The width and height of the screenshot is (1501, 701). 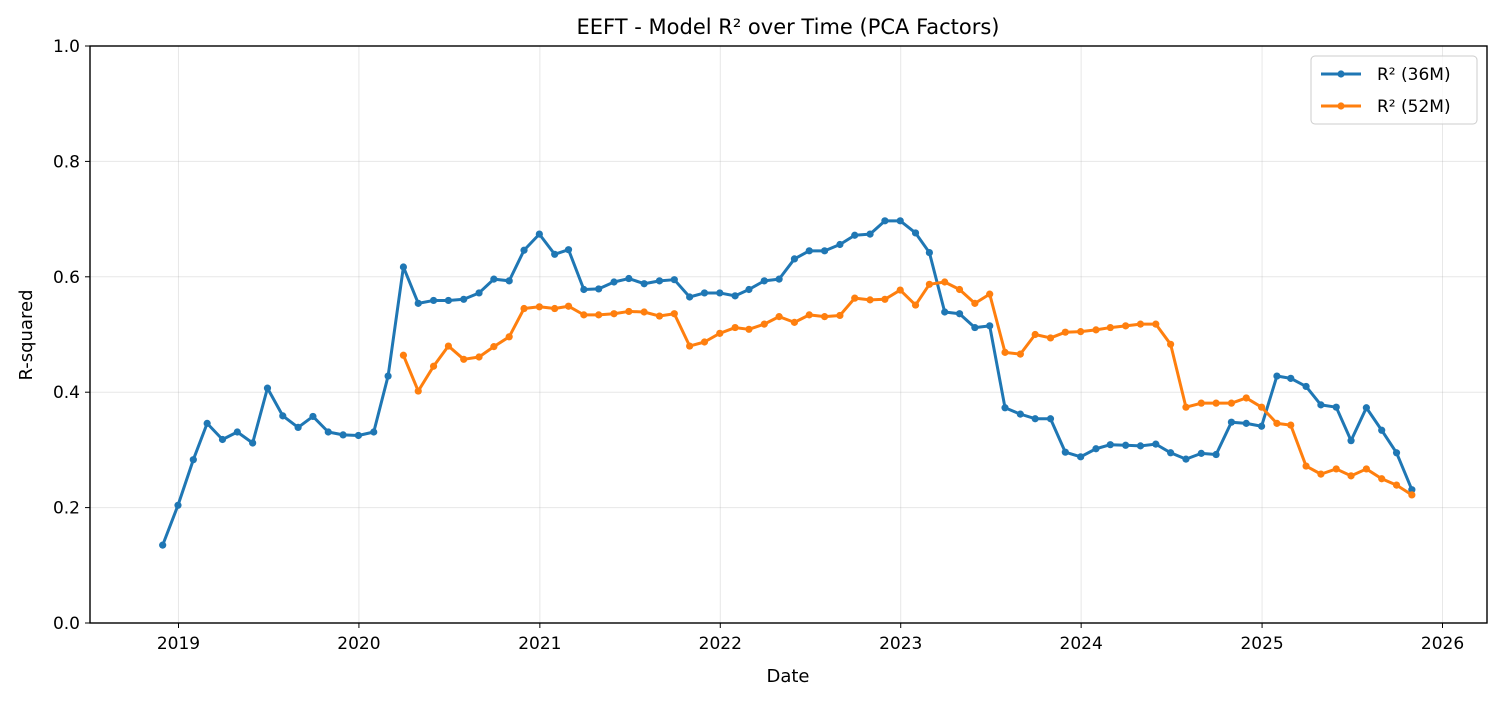 I want to click on legend-item: R² (36M), so click(x=1386, y=75).